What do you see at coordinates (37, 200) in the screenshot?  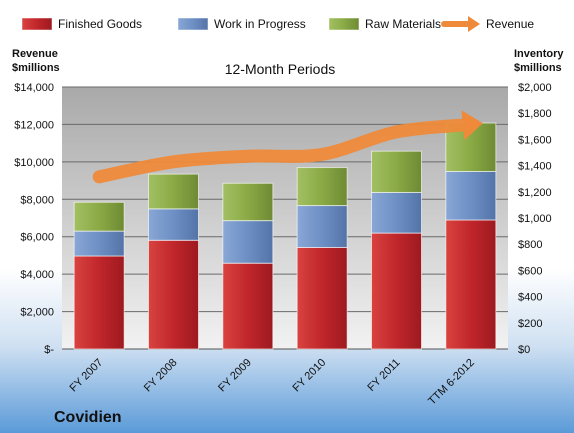 I see `left-tick-label: $8,000` at bounding box center [37, 200].